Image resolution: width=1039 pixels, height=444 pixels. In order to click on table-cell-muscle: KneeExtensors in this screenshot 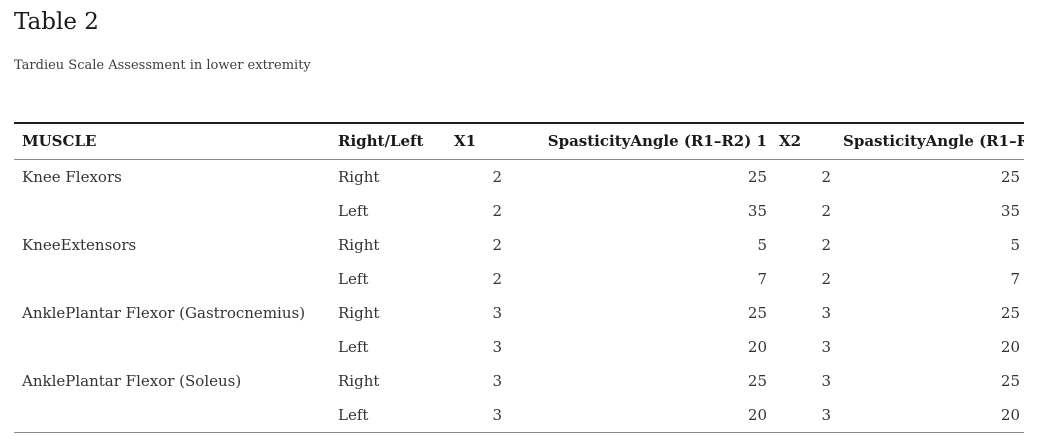, I will do `click(79, 245)`.